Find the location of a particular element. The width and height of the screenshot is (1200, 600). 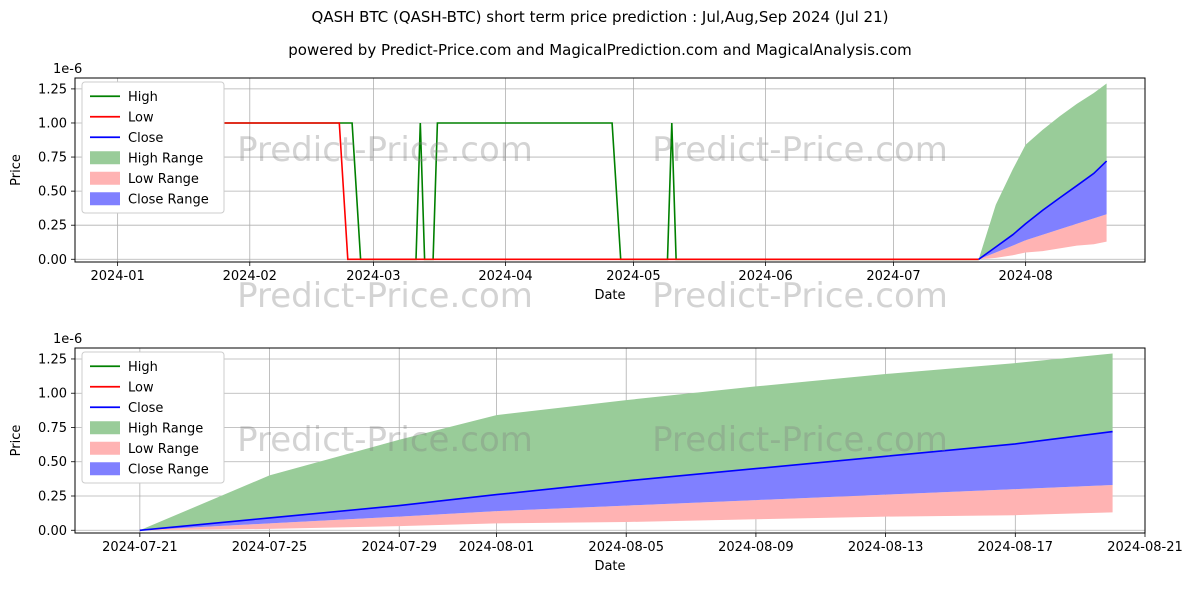

x-tick-label: 2024-08-21 is located at coordinates (1145, 547).